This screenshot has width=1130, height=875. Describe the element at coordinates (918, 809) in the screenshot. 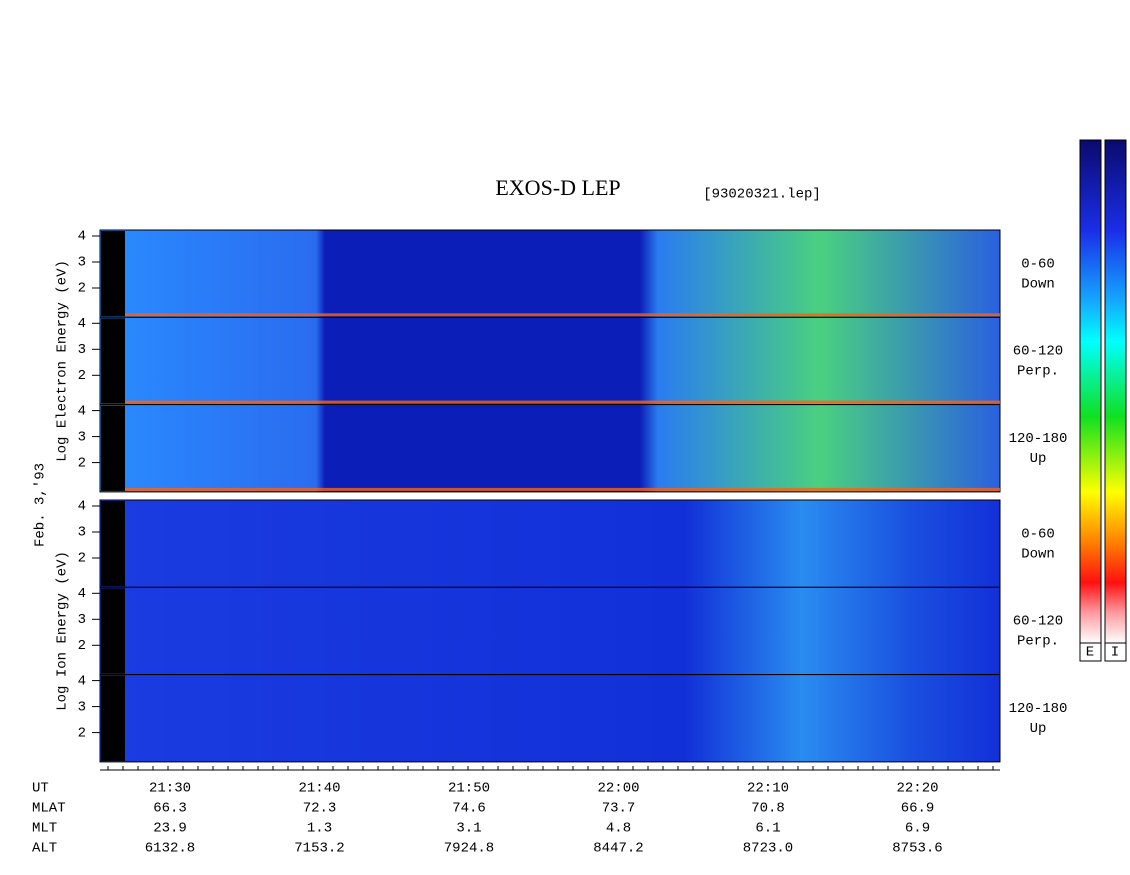

I see `row-value: 66.9` at that location.